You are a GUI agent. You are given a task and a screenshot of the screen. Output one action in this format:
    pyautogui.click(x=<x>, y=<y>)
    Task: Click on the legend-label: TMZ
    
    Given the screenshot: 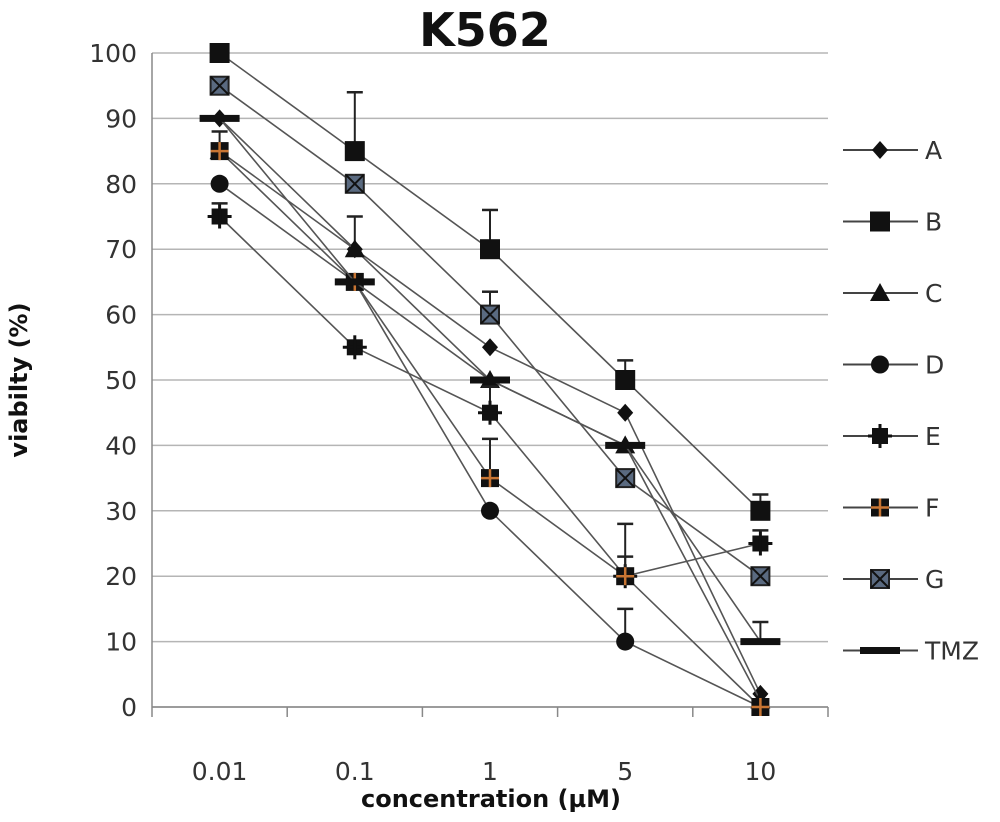 What is the action you would take?
    pyautogui.click(x=951, y=651)
    